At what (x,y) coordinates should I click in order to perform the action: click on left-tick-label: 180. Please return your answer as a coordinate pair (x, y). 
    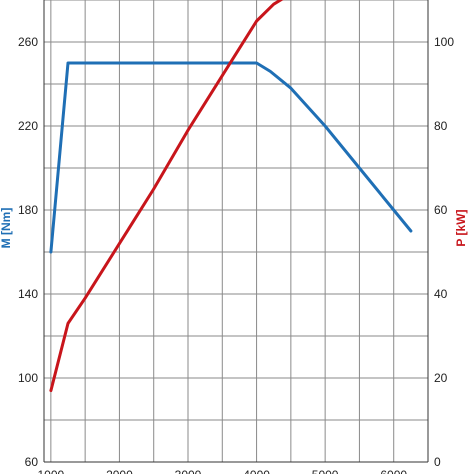
    Looking at the image, I should click on (28, 210).